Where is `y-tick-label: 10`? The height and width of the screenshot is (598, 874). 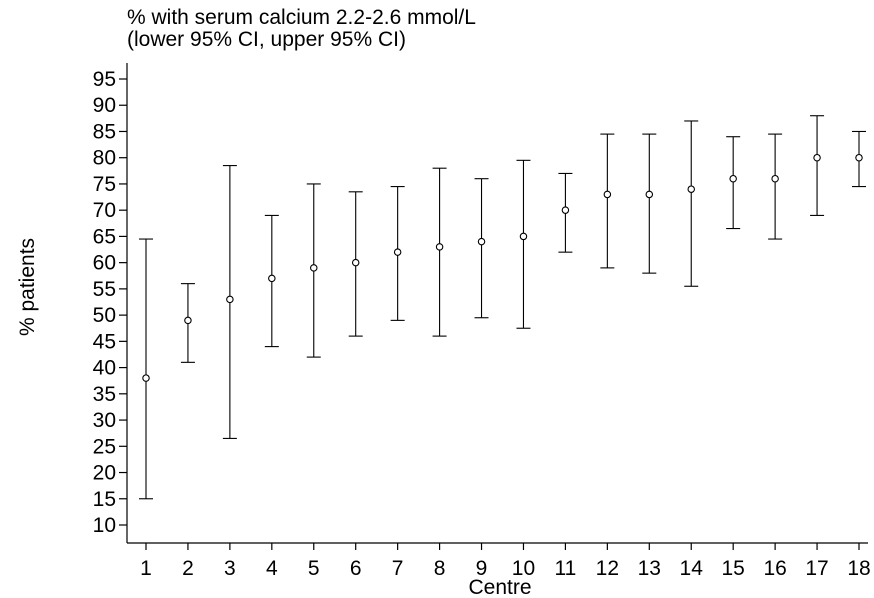
y-tick-label: 10 is located at coordinates (104, 525).